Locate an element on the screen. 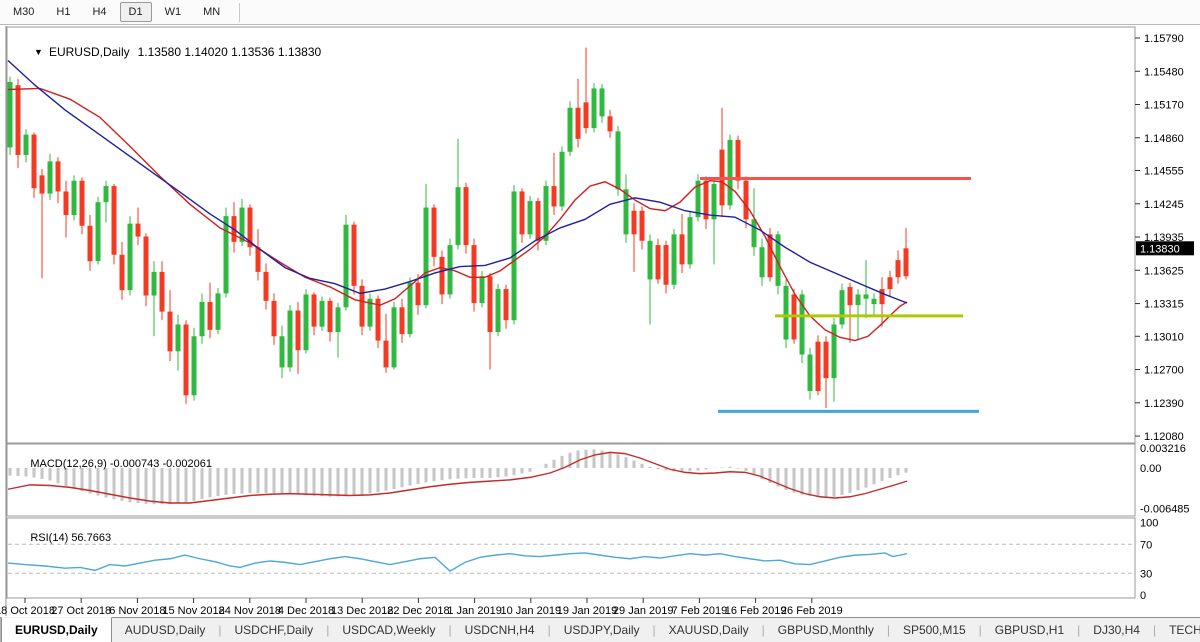 Image resolution: width=1200 pixels, height=642 pixels. macd-panel-border is located at coordinates (571, 480).